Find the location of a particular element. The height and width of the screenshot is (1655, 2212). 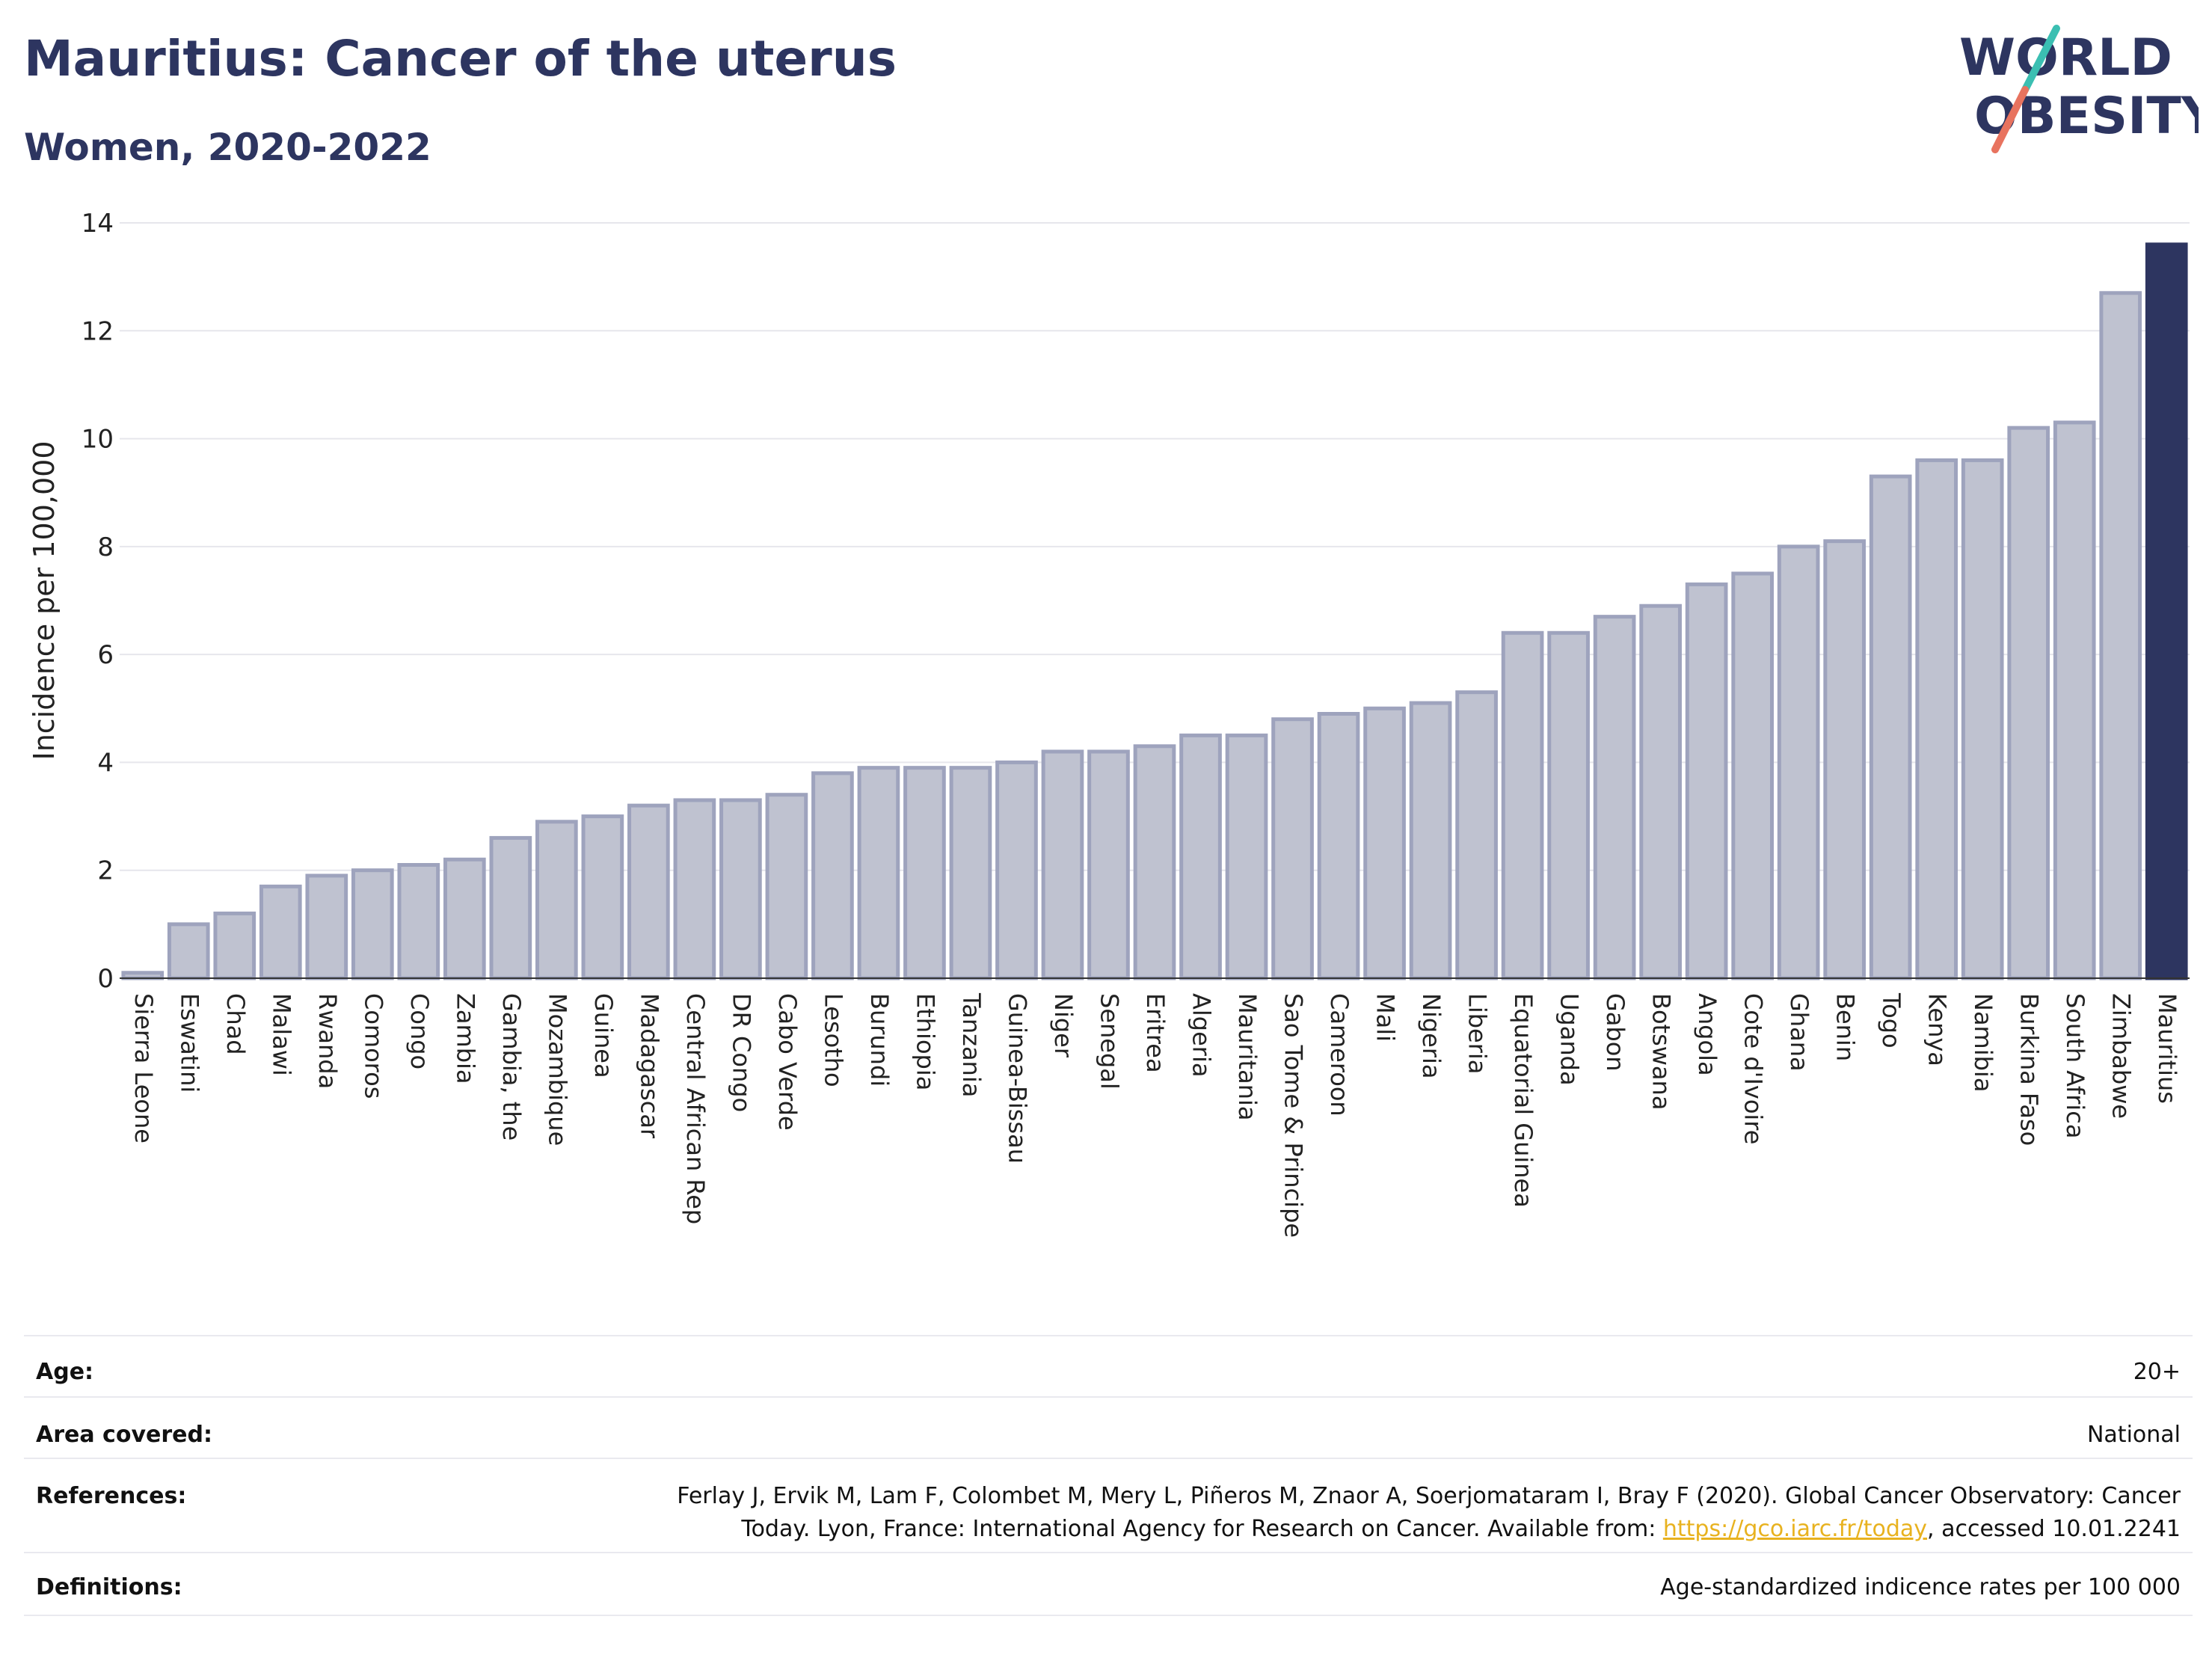

bar-equatorial-guinea is located at coordinates (1522, 805).